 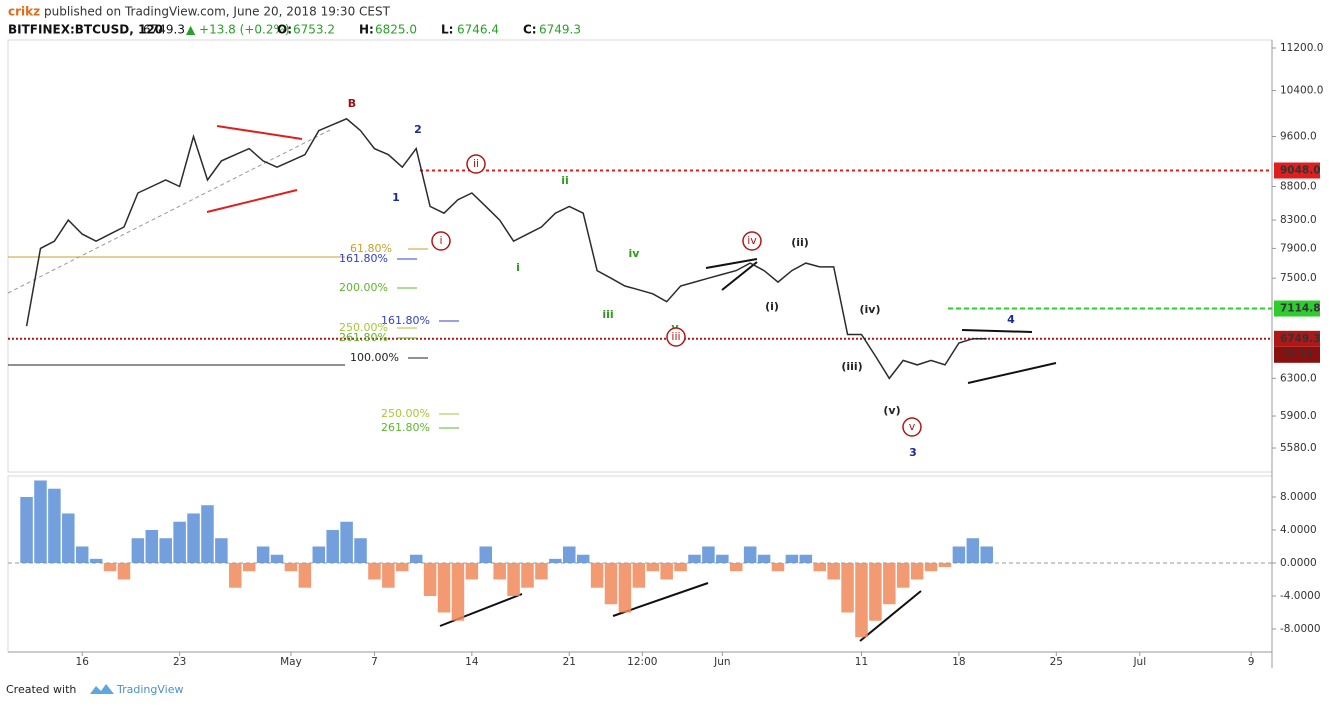 What do you see at coordinates (396, 197) in the screenshot?
I see `wave-label: 1` at bounding box center [396, 197].